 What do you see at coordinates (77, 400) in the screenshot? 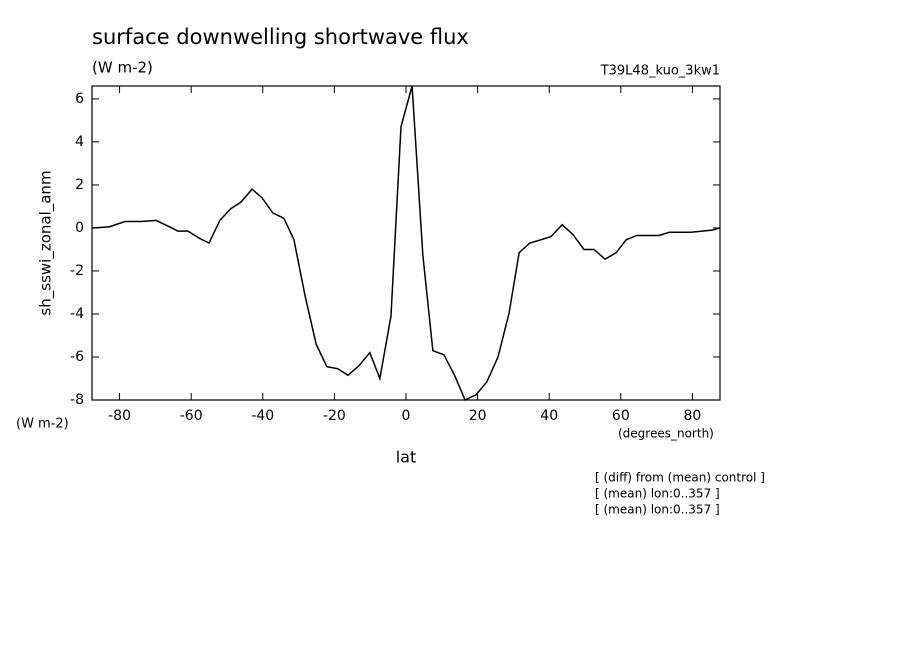
I see `y-tick-label: -8` at bounding box center [77, 400].